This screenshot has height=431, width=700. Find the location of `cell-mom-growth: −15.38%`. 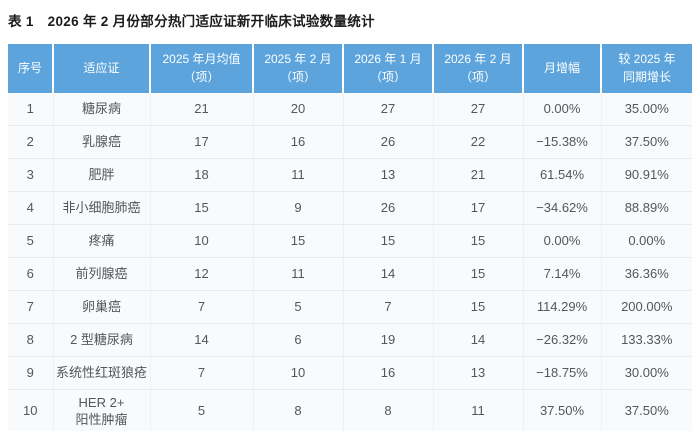

cell-mom-growth: −15.38% is located at coordinates (562, 142).